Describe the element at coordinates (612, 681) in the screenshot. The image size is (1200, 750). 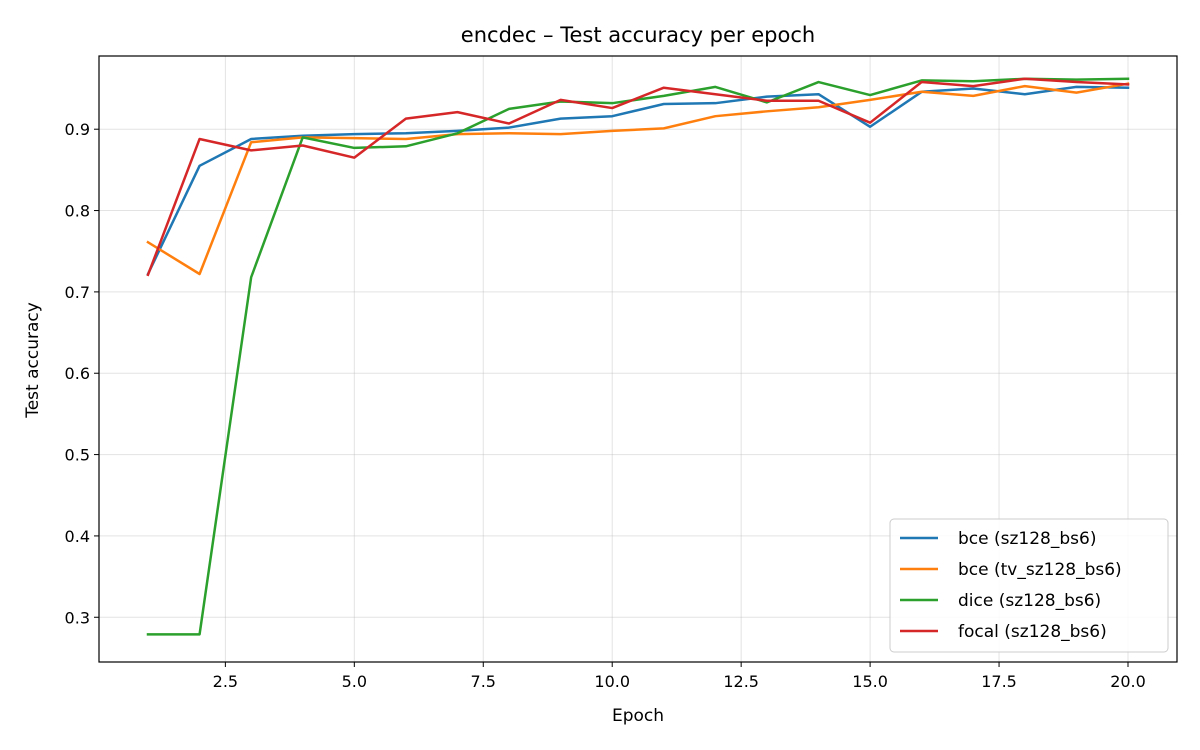
I see `x-tick-label: 10.0` at that location.